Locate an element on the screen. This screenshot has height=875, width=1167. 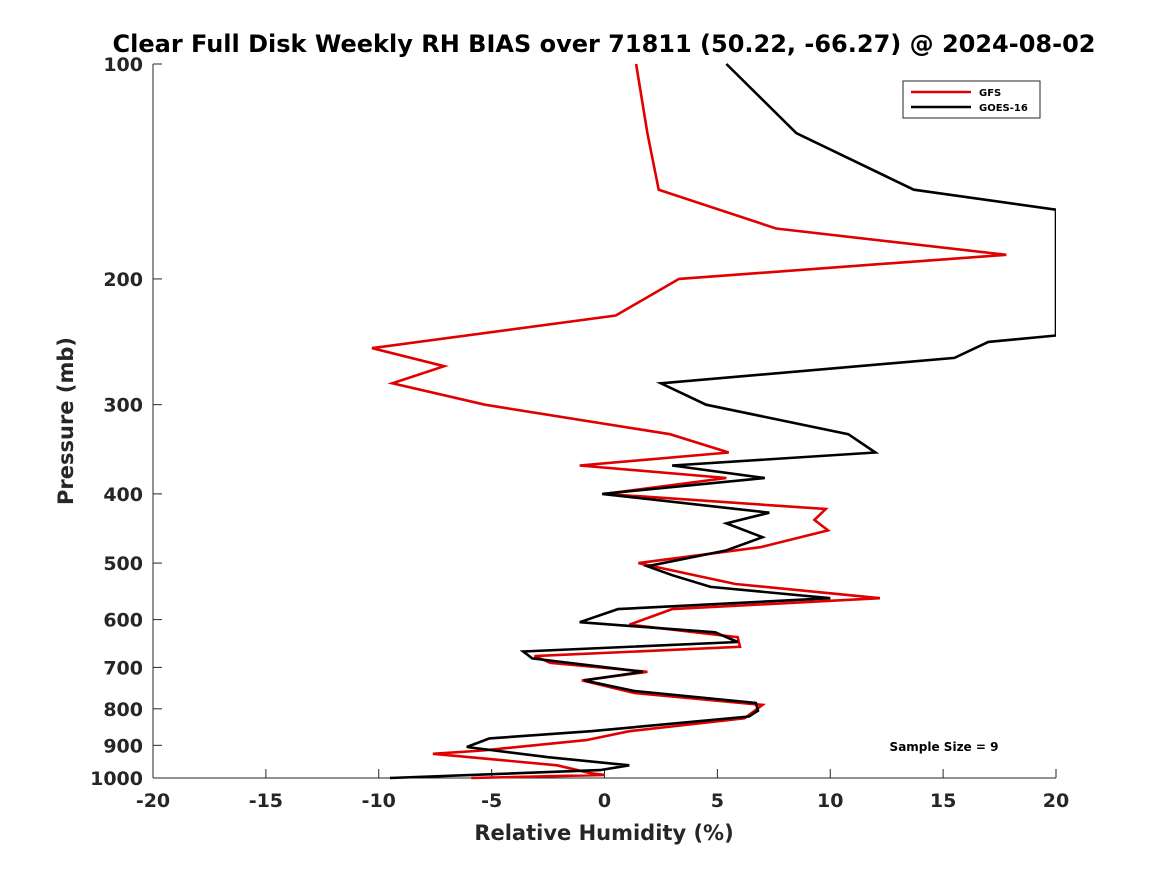
y-tick-label: 500 is located at coordinates (123, 564).